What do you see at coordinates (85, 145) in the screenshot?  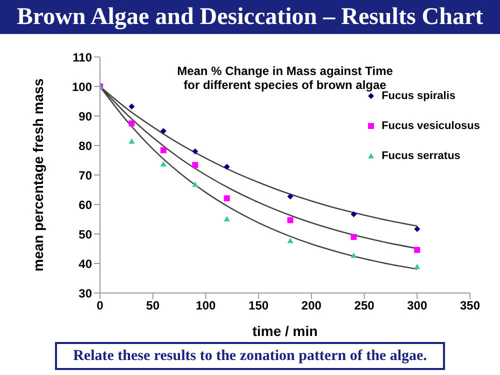 I see `y-tick-label: 80` at bounding box center [85, 145].